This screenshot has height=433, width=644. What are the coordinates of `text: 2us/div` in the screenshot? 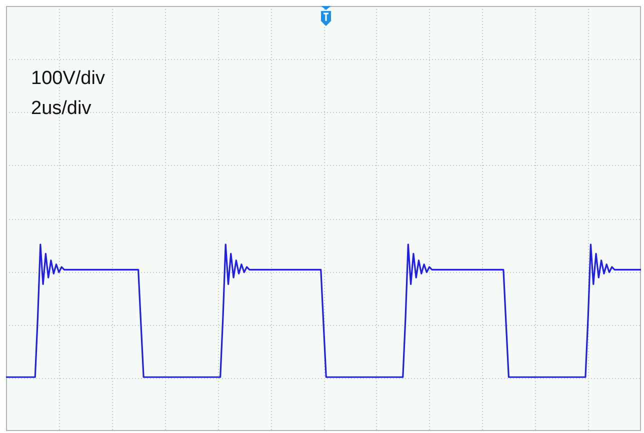 It's located at (61, 108).